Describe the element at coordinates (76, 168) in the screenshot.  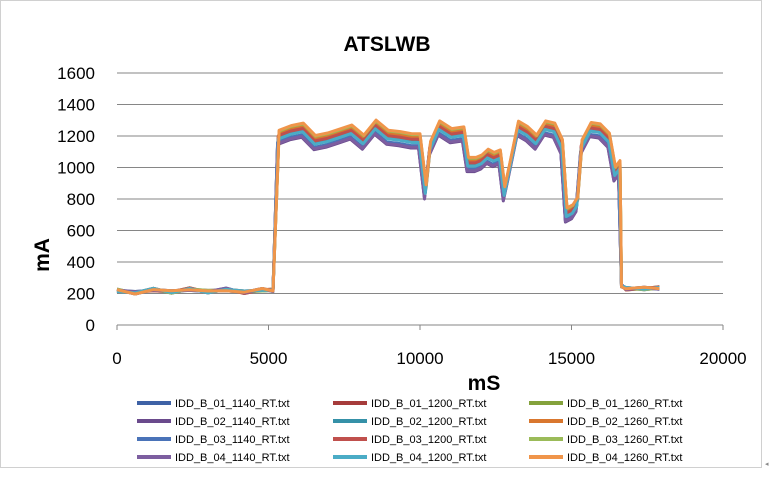
I see `y-tick-label: 1000` at that location.